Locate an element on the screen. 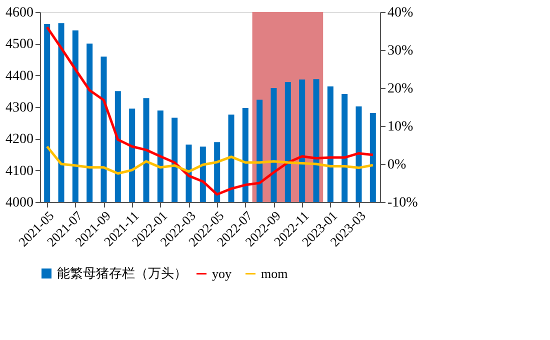 The height and width of the screenshot is (340, 550). y2-tick-label: 20% is located at coordinates (401, 89).